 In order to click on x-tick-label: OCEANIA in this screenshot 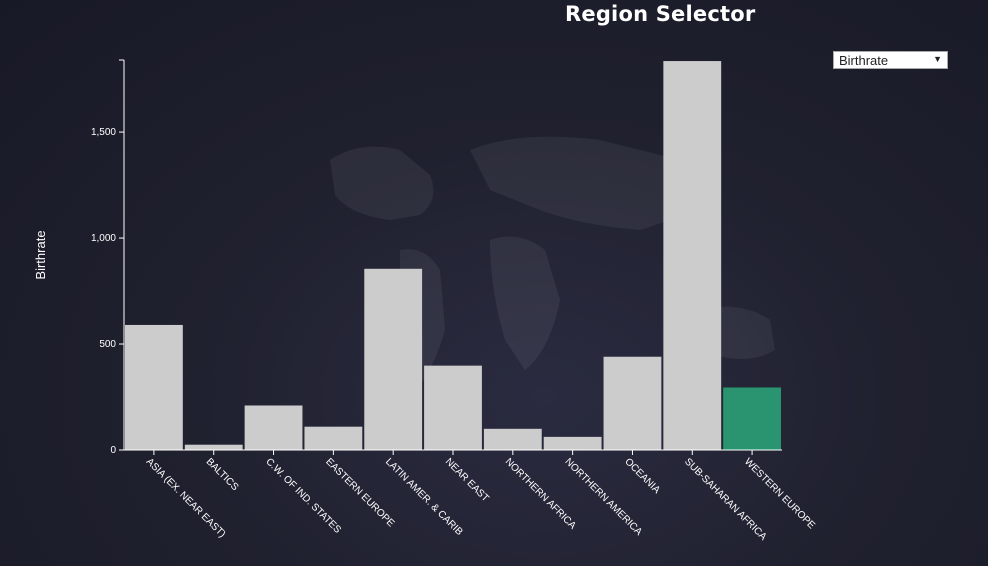, I will do `click(642, 476)`.